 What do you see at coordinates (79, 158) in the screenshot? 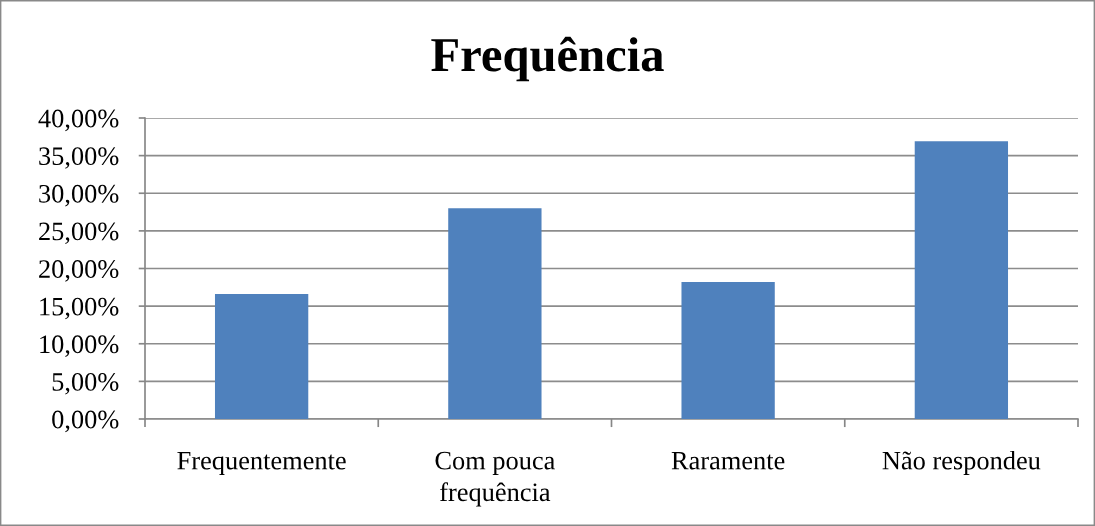
I see `y-tick-label: 35,00%` at bounding box center [79, 158].